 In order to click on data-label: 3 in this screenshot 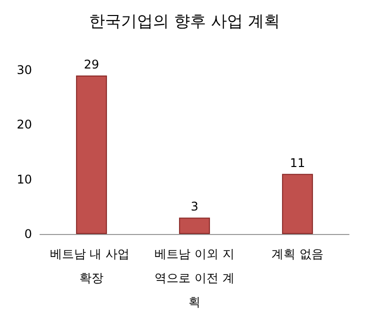, I will do `click(194, 207)`.